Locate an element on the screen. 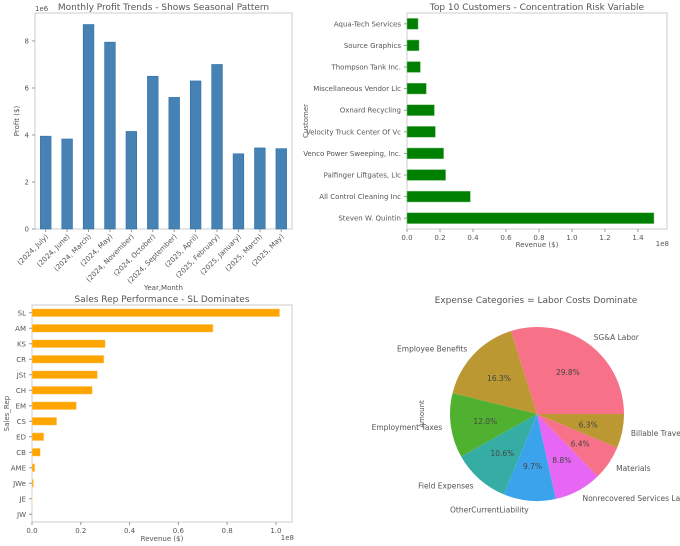 The height and width of the screenshot is (546, 680). chart2-ytick-label: Aqua-Tech Services is located at coordinates (367, 24).